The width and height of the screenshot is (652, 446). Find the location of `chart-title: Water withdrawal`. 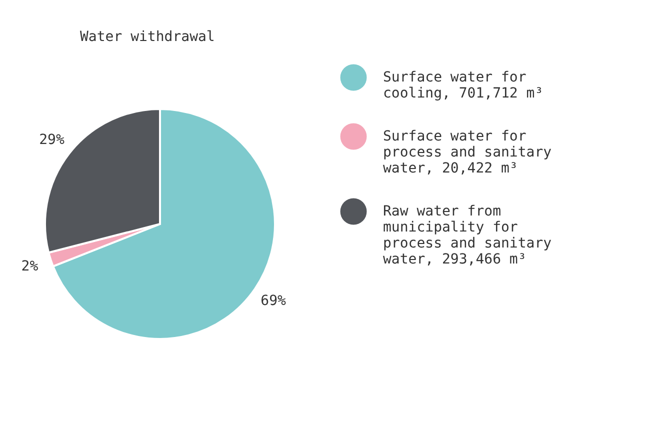

chart-title: Water withdrawal is located at coordinates (147, 37).